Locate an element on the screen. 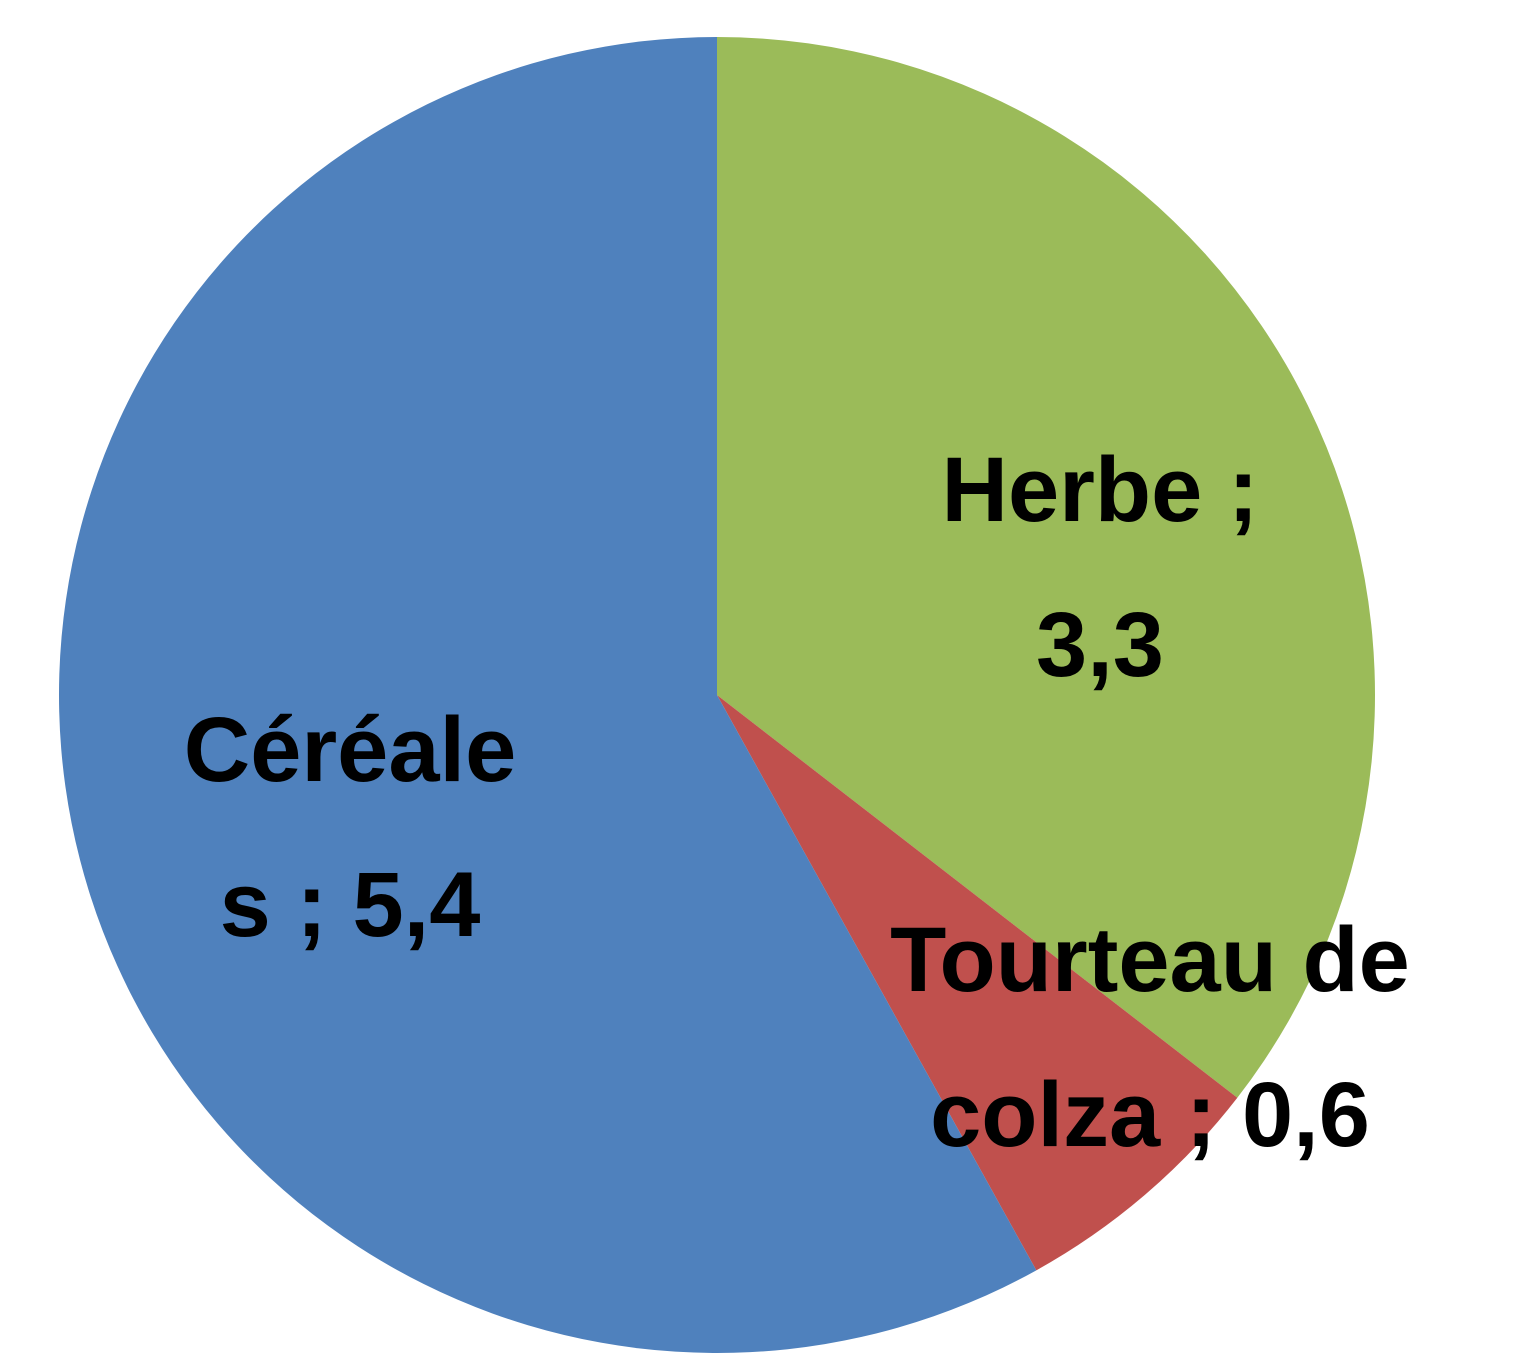 Image resolution: width=1525 pixels, height=1362 pixels. data-label: Céréales ; 5,4 is located at coordinates (350, 828).